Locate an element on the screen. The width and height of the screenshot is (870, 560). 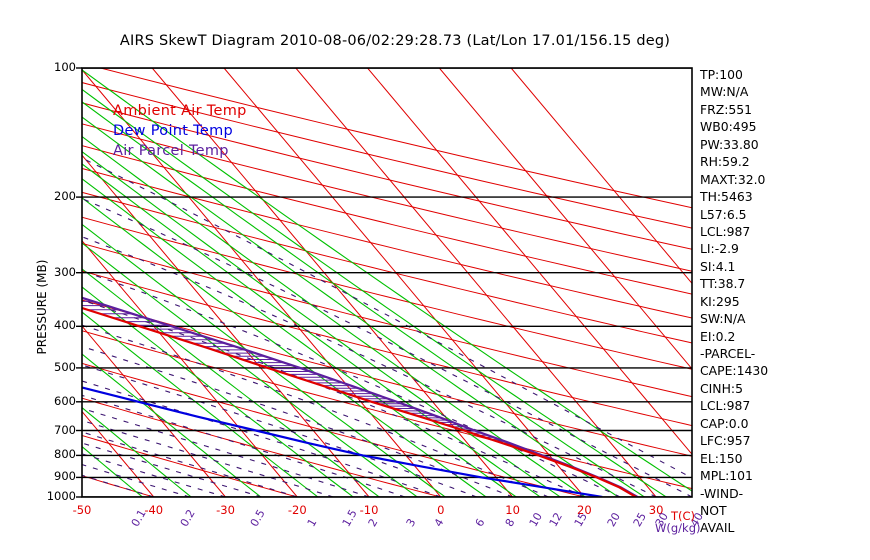
pressure-tick-700: 700 is located at coordinates (65, 429).